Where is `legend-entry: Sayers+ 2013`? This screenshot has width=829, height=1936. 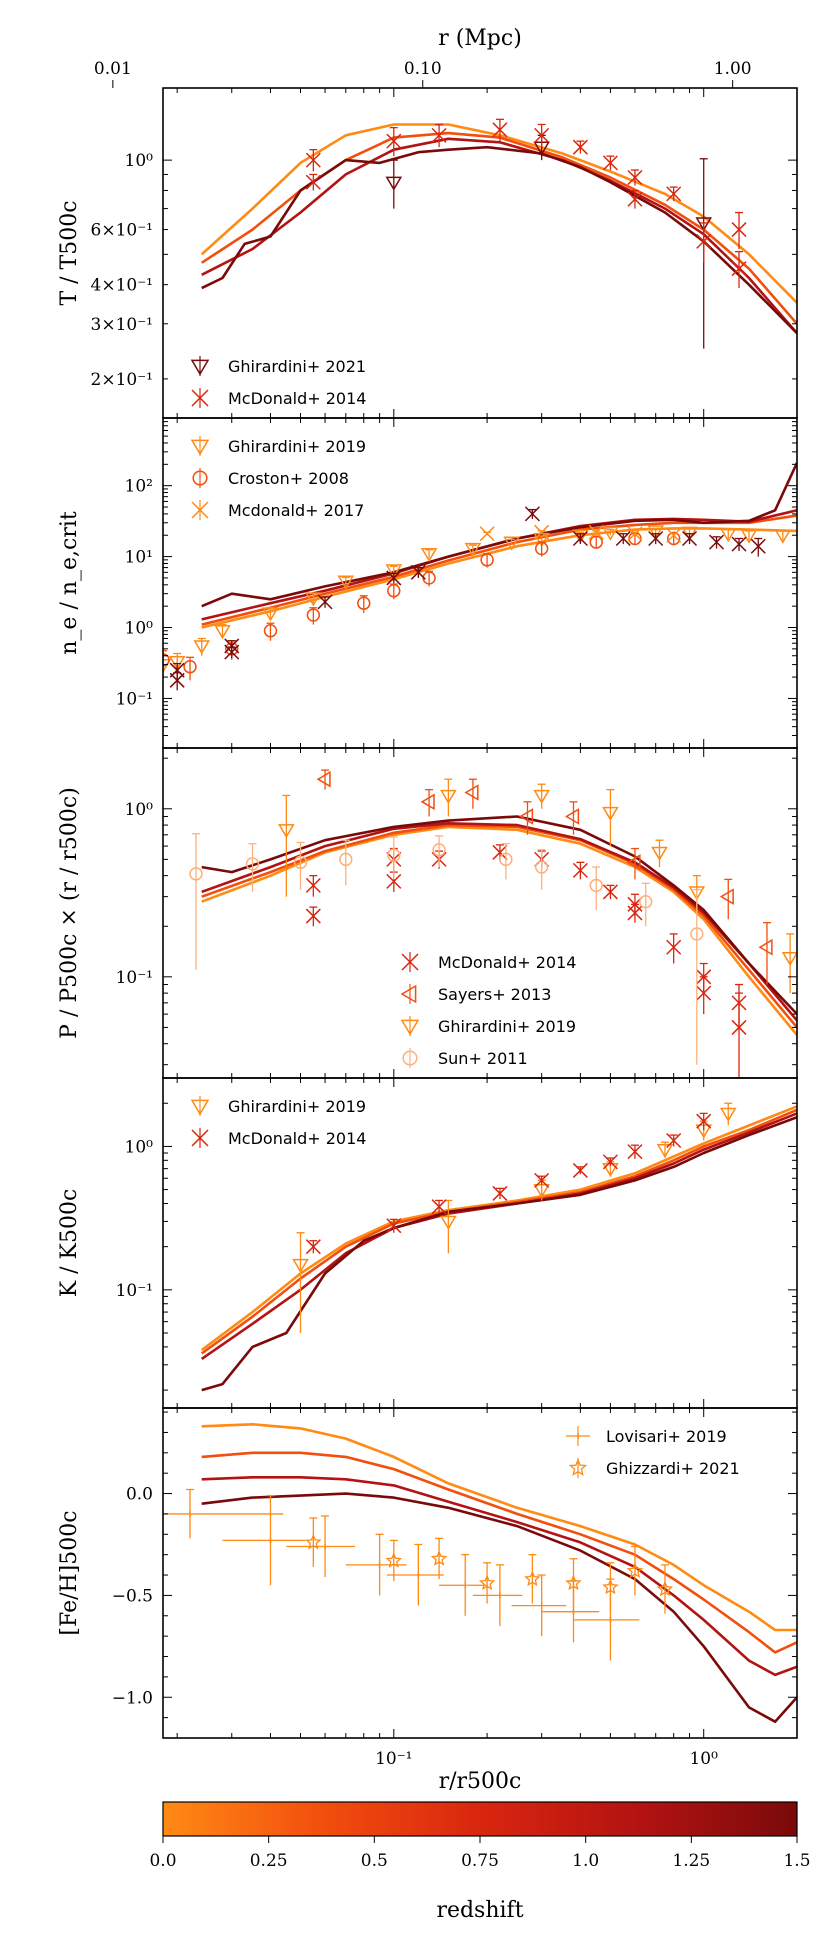 legend-entry: Sayers+ 2013 is located at coordinates (475, 994).